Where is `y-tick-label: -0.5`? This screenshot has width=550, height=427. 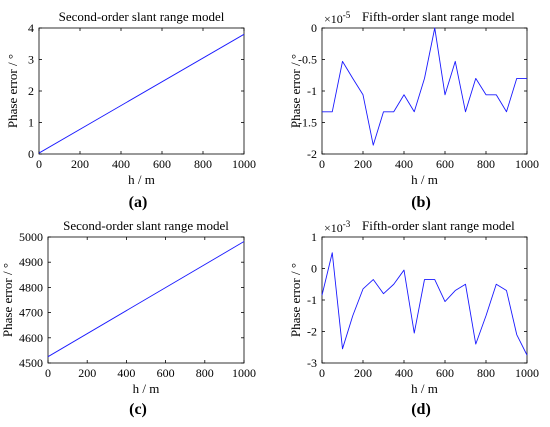 y-tick-label: -0.5 is located at coordinates (307, 60).